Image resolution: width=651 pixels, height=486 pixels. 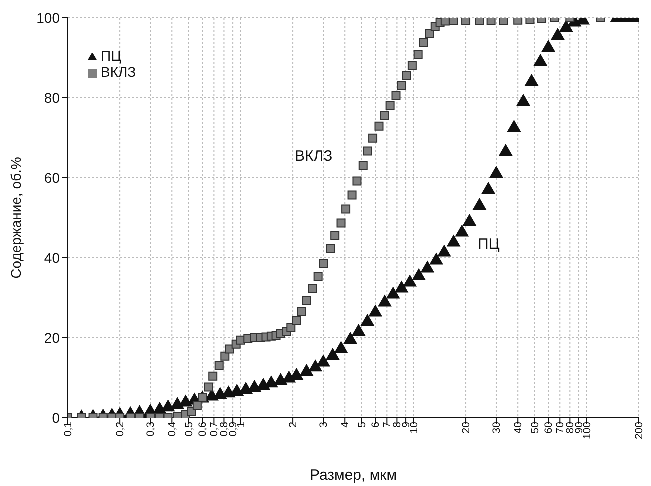 What do you see at coordinates (314, 156) in the screenshot?
I see `annotation: ВКЛЗ` at bounding box center [314, 156].